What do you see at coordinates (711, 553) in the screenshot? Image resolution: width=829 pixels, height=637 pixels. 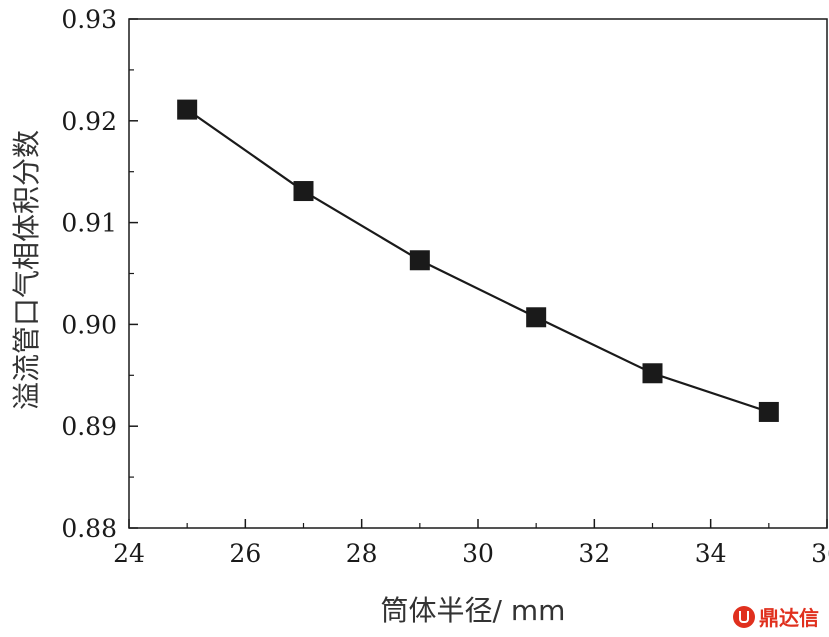 I see `x-tick-label: 34` at bounding box center [711, 553].